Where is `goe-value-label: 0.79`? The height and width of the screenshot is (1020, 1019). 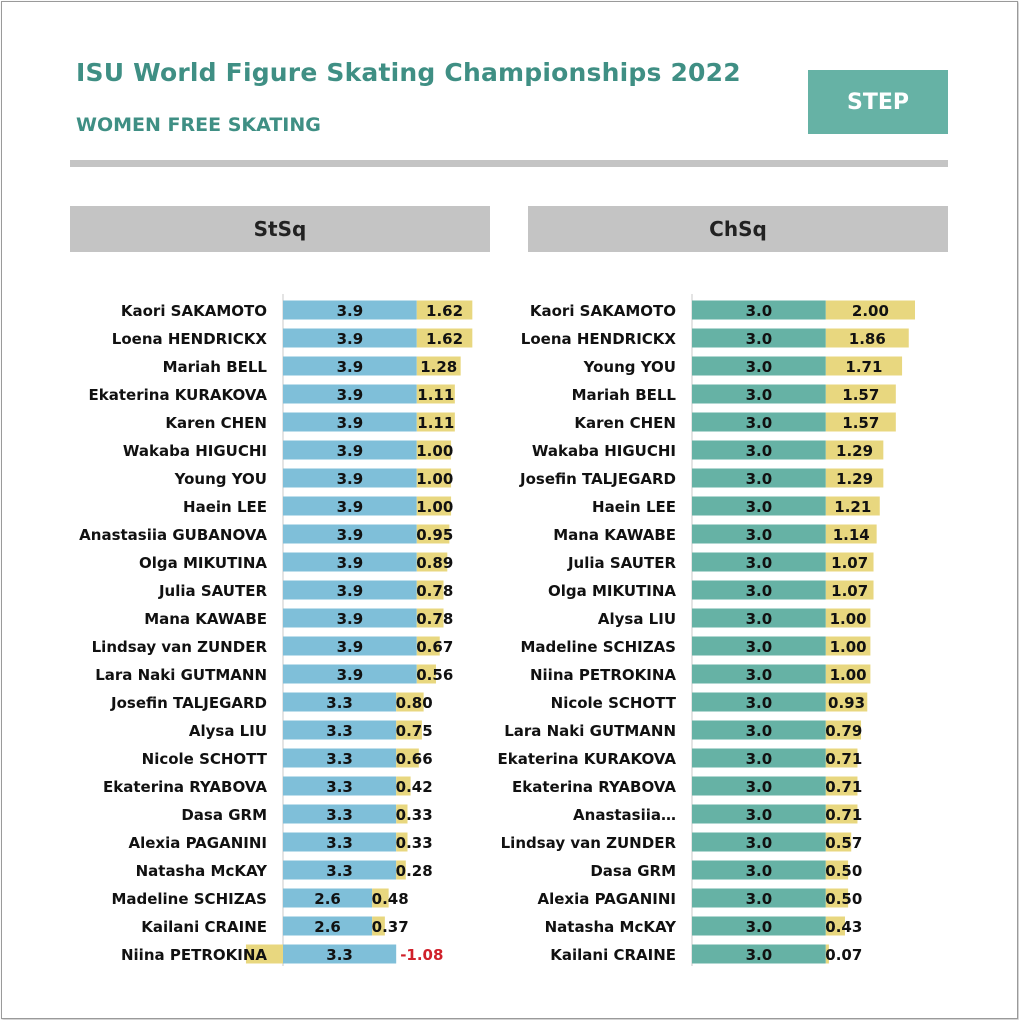 goe-value-label: 0.79 is located at coordinates (843, 731).